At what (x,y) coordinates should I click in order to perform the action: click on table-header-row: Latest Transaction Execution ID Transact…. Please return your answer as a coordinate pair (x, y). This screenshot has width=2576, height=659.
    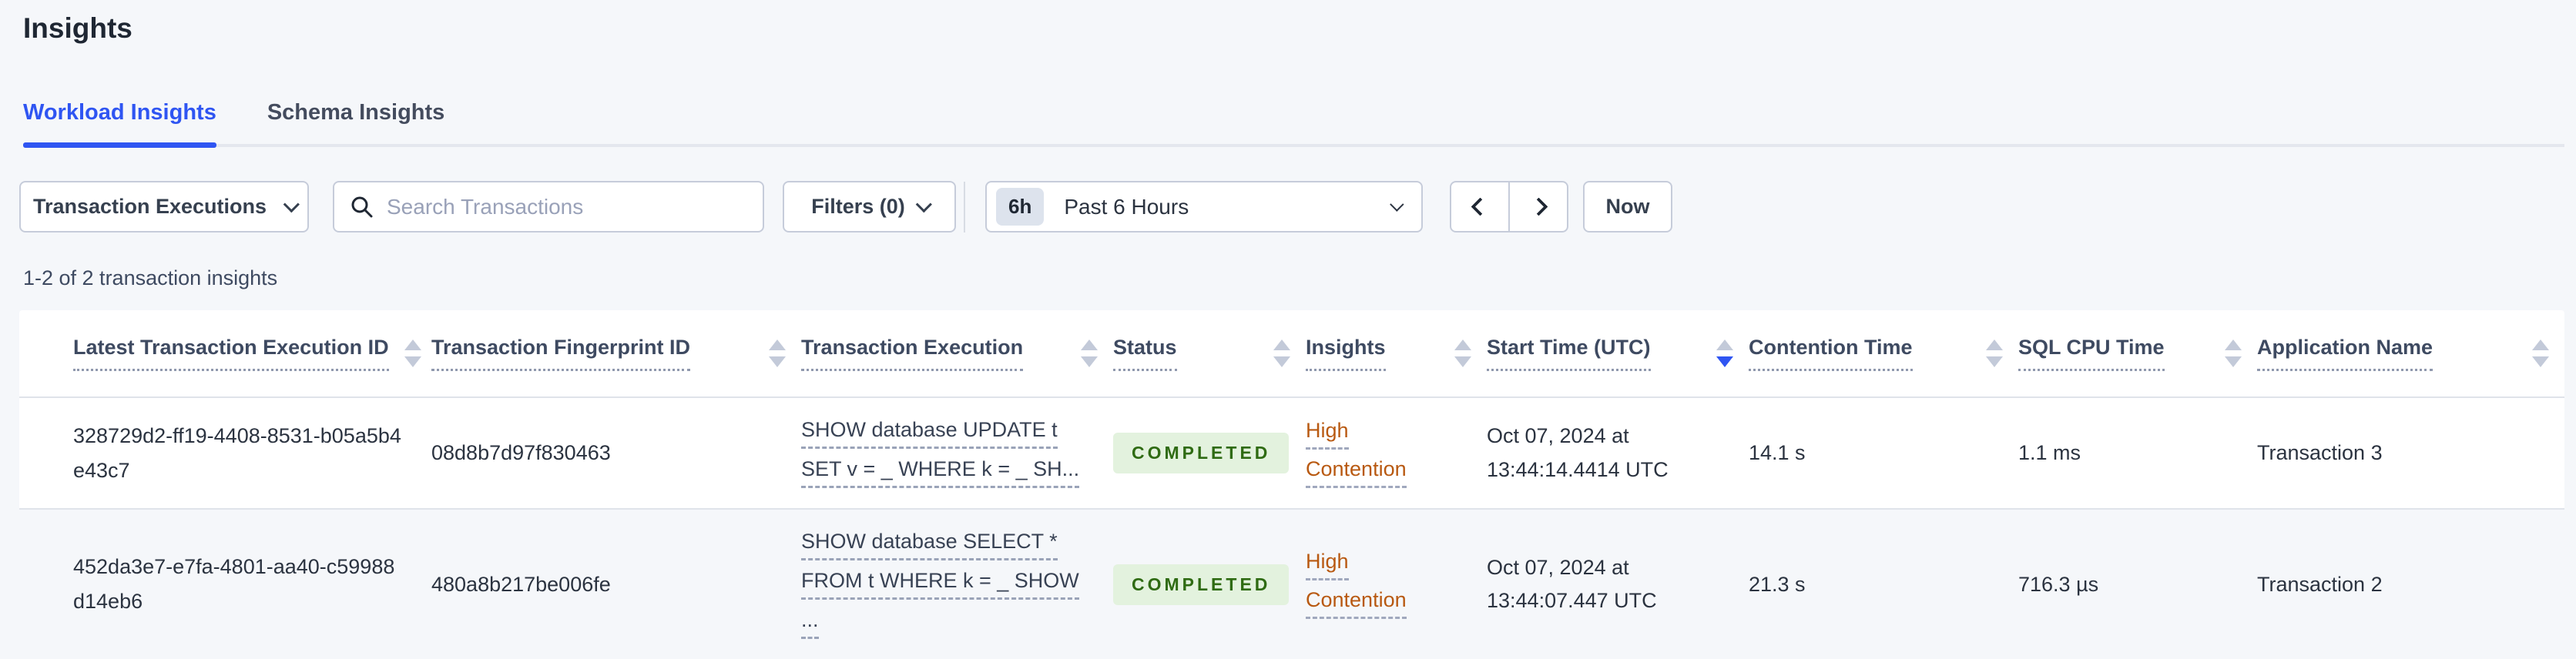
    Looking at the image, I should click on (1291, 354).